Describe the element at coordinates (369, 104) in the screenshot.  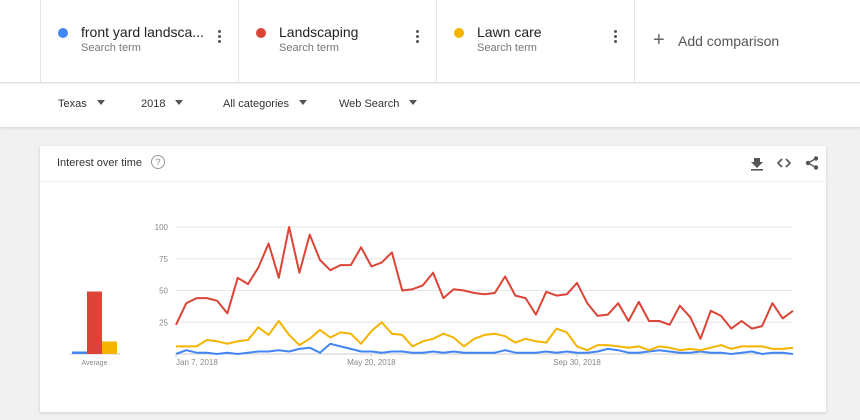
I see `search-type-filter-label: Web Search` at that location.